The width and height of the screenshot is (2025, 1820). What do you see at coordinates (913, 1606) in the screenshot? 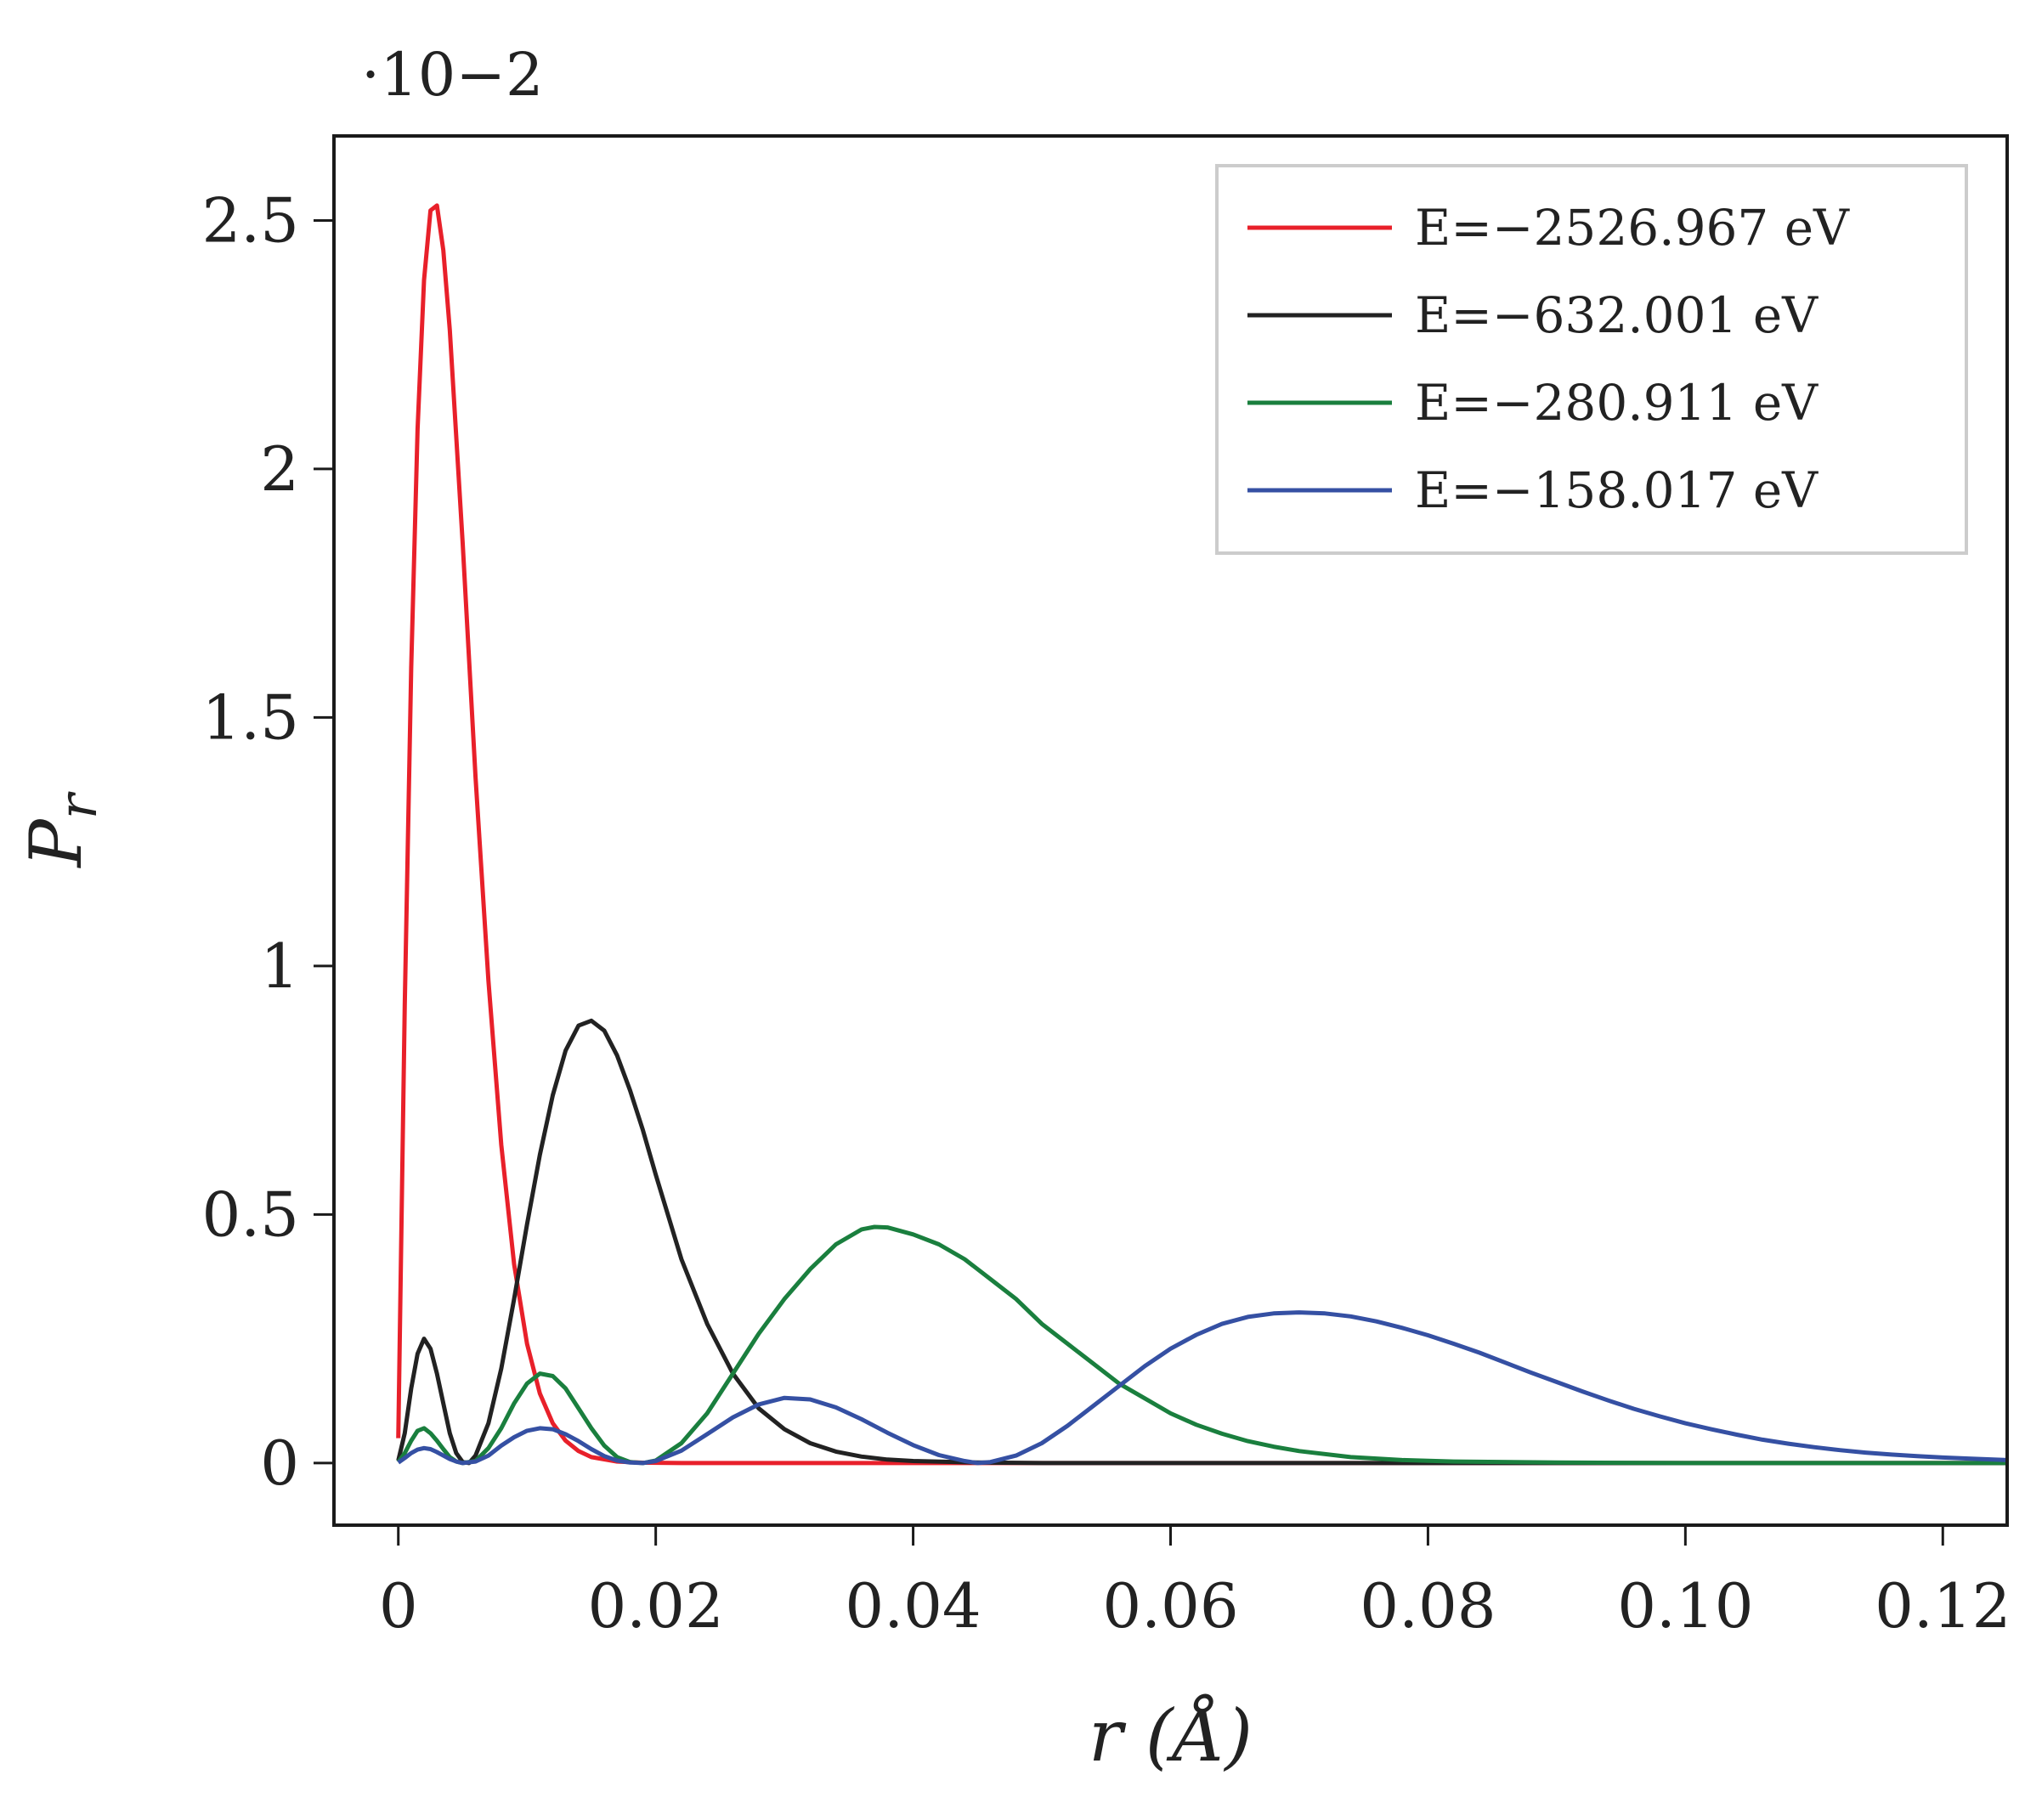
I see `x-tick-label: 0.04` at bounding box center [913, 1606].